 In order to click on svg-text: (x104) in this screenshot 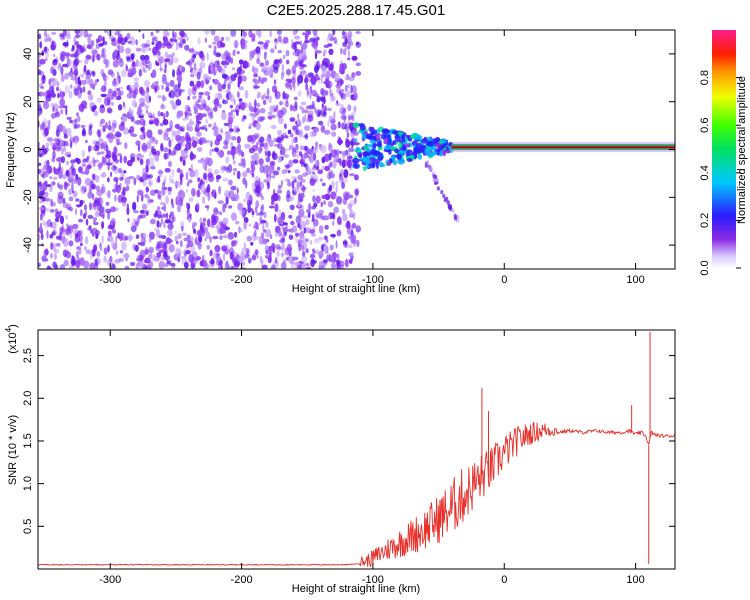, I will do `click(11, 339)`.